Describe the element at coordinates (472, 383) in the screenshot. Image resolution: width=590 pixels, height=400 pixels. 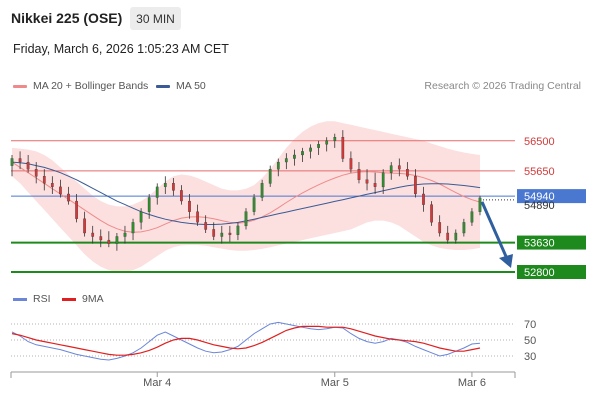
I see `x-tick-label-2: Mar 6` at that location.